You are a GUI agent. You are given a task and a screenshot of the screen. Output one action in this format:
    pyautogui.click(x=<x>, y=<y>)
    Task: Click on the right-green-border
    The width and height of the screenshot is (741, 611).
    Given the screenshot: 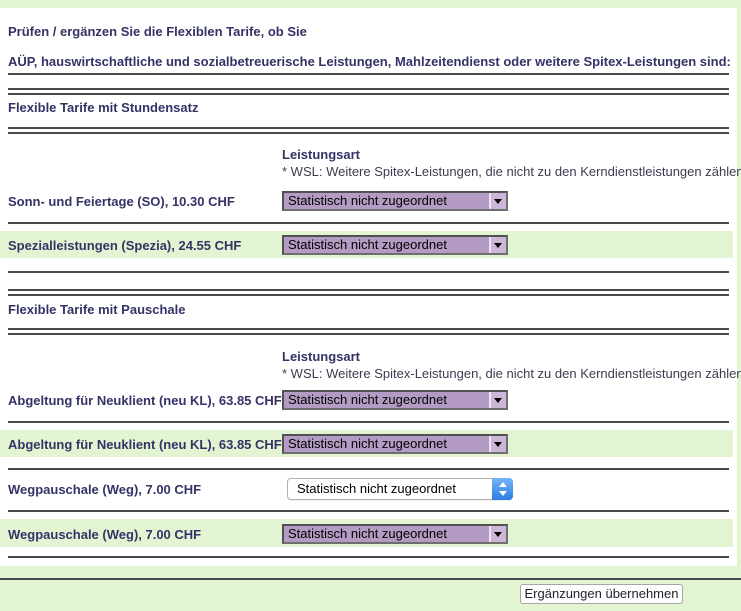 What is the action you would take?
    pyautogui.click(x=739, y=305)
    